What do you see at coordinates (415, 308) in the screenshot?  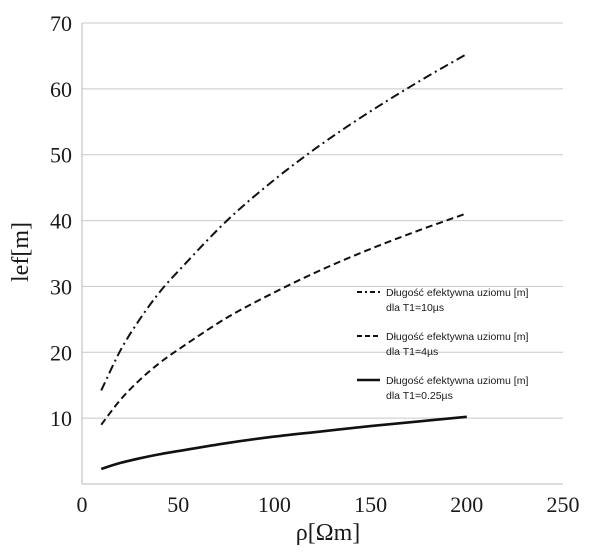 I see `legend-label-line2: dla T1=10µs` at bounding box center [415, 308].